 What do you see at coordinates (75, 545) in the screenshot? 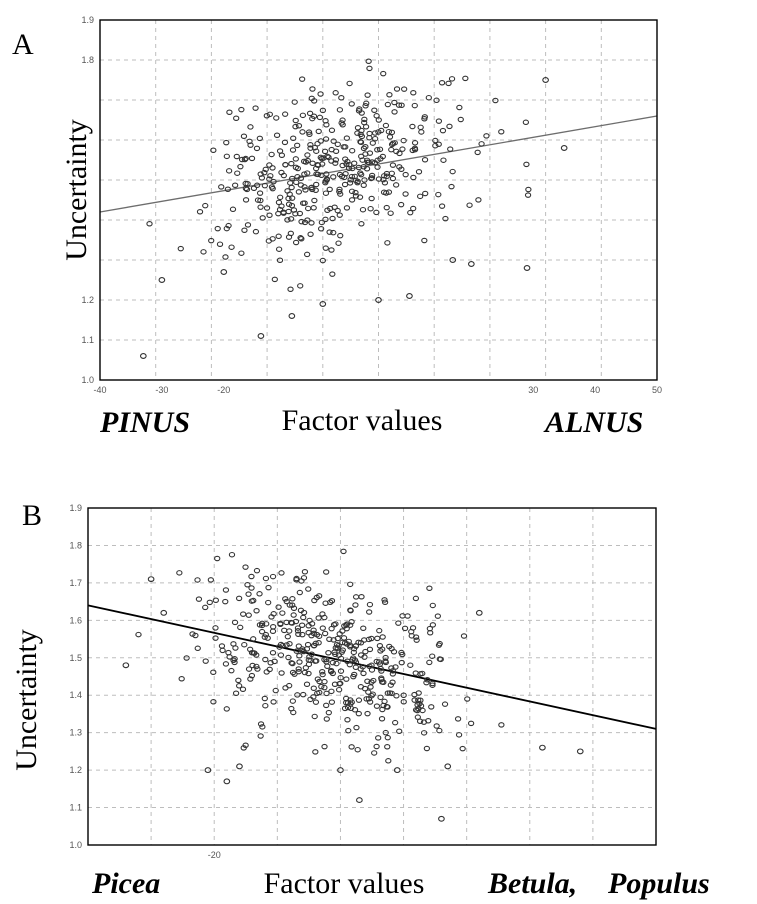
I see `panel-b-y-tick-label: 1.8` at bounding box center [75, 545].